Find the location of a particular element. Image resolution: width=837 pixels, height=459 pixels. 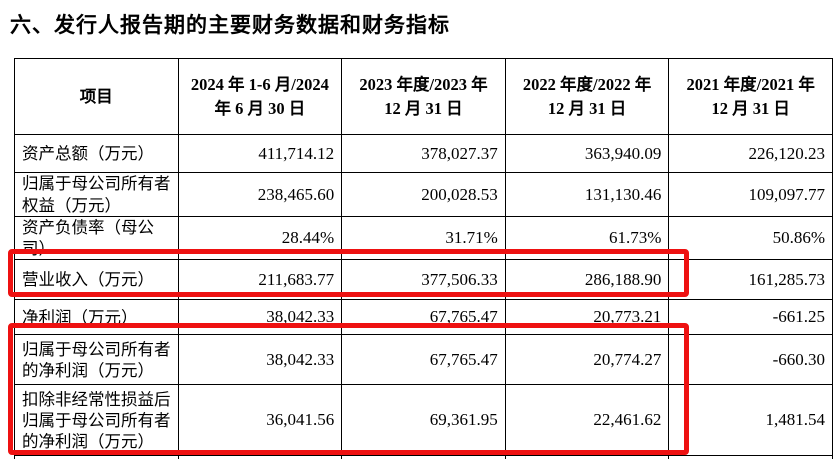

column-header-2024: 2024 年 1-6 月/2024 年 6 月 30 日 is located at coordinates (260, 96).